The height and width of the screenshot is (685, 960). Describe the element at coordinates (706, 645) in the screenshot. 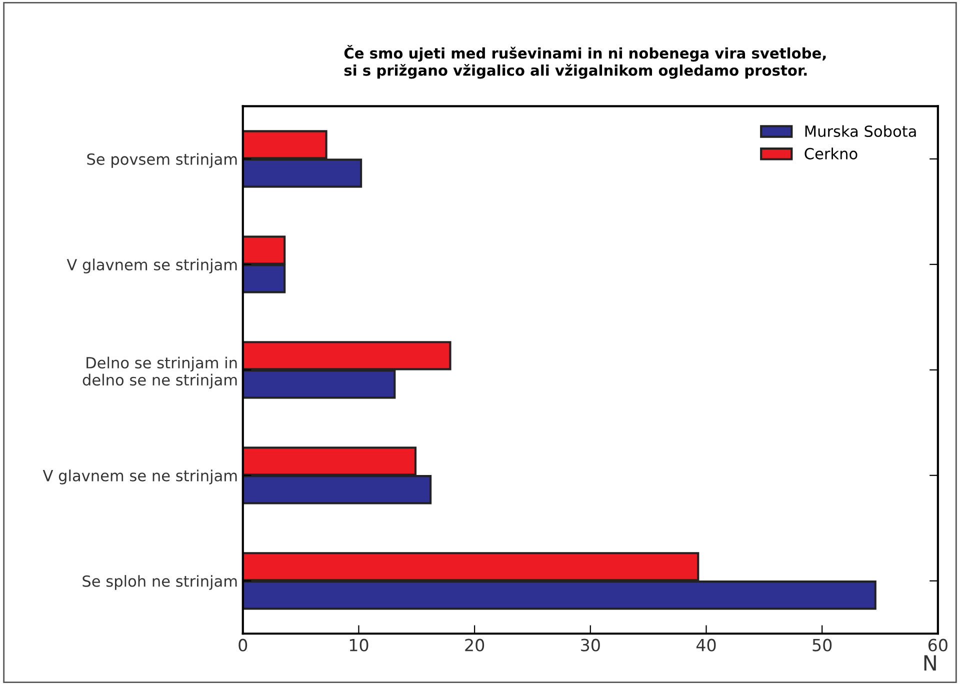

I see `x-tick-label: 40` at that location.